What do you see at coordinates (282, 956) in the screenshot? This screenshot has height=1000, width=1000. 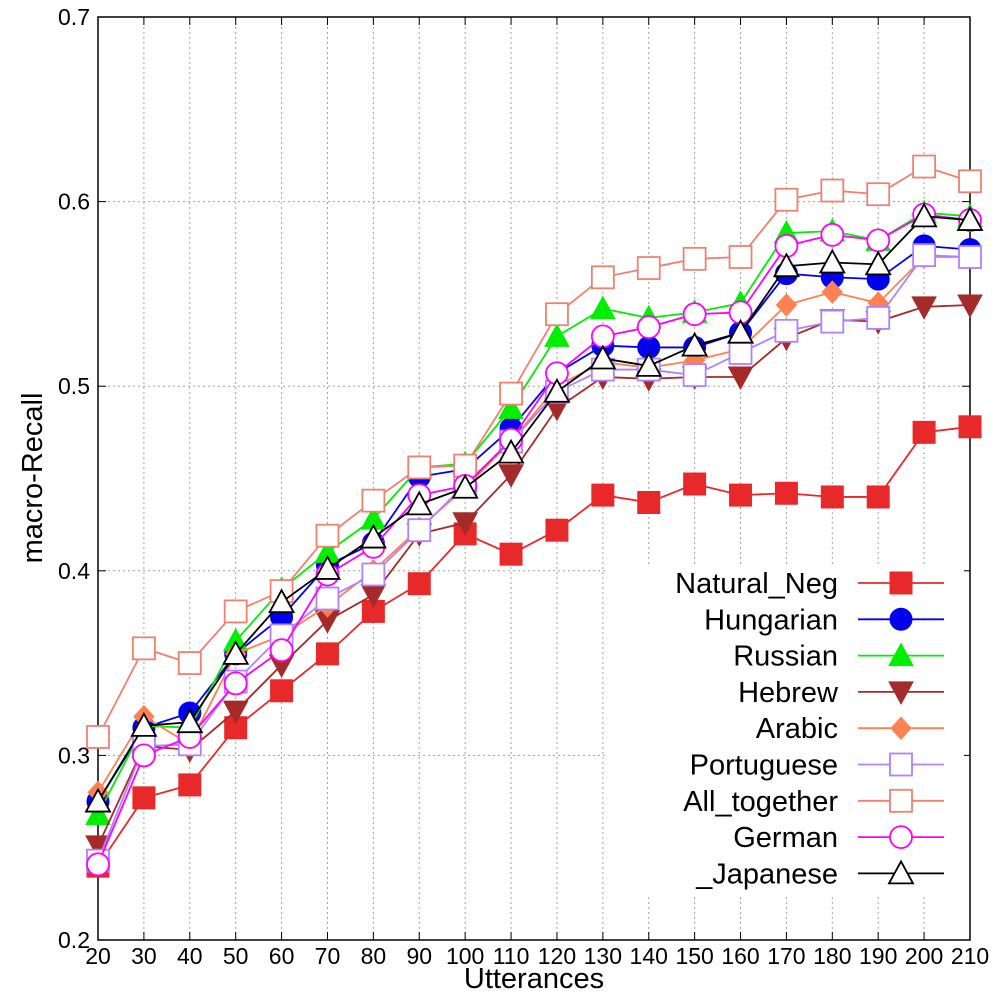 I see `x-tick-label: 60` at bounding box center [282, 956].